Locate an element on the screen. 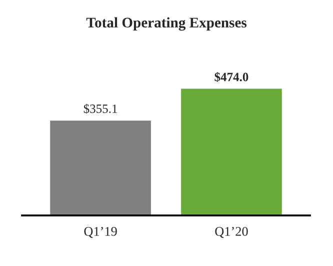  x-tick-label: Q1’20 is located at coordinates (231, 232).